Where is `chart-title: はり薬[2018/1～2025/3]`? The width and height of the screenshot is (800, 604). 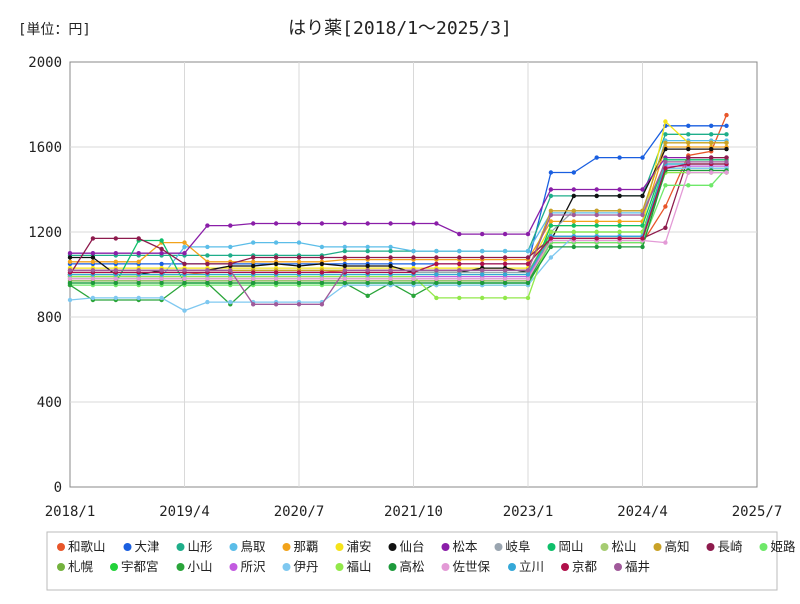 chart-title: はり薬[2018/1～2025/3] is located at coordinates (400, 28).